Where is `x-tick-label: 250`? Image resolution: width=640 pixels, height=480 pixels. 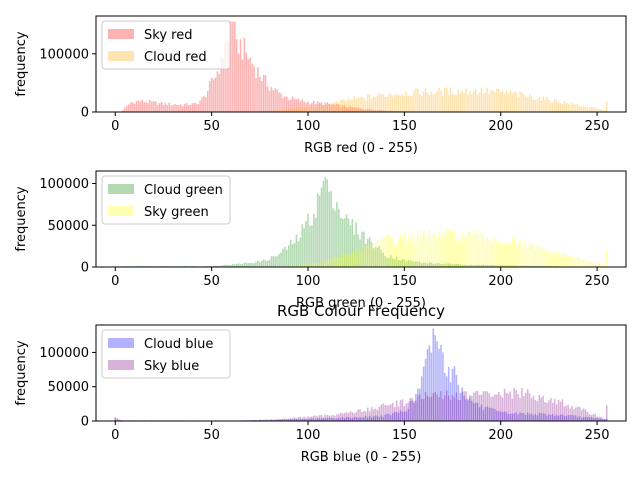 x-tick-label: 250 is located at coordinates (597, 281).